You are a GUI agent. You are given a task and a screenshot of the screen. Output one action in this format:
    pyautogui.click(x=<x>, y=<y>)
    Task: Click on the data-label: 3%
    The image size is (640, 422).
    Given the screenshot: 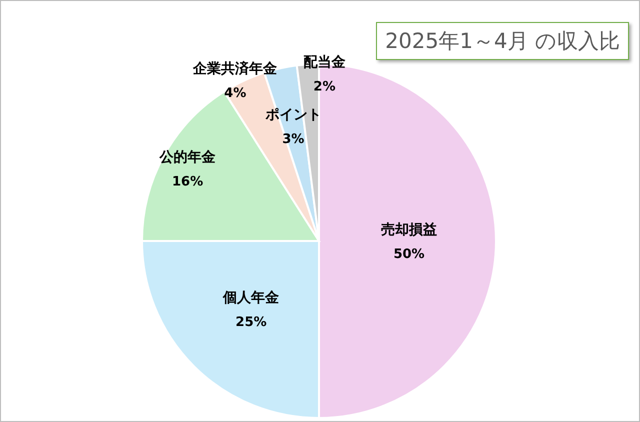 What is the action you would take?
    pyautogui.click(x=293, y=139)
    